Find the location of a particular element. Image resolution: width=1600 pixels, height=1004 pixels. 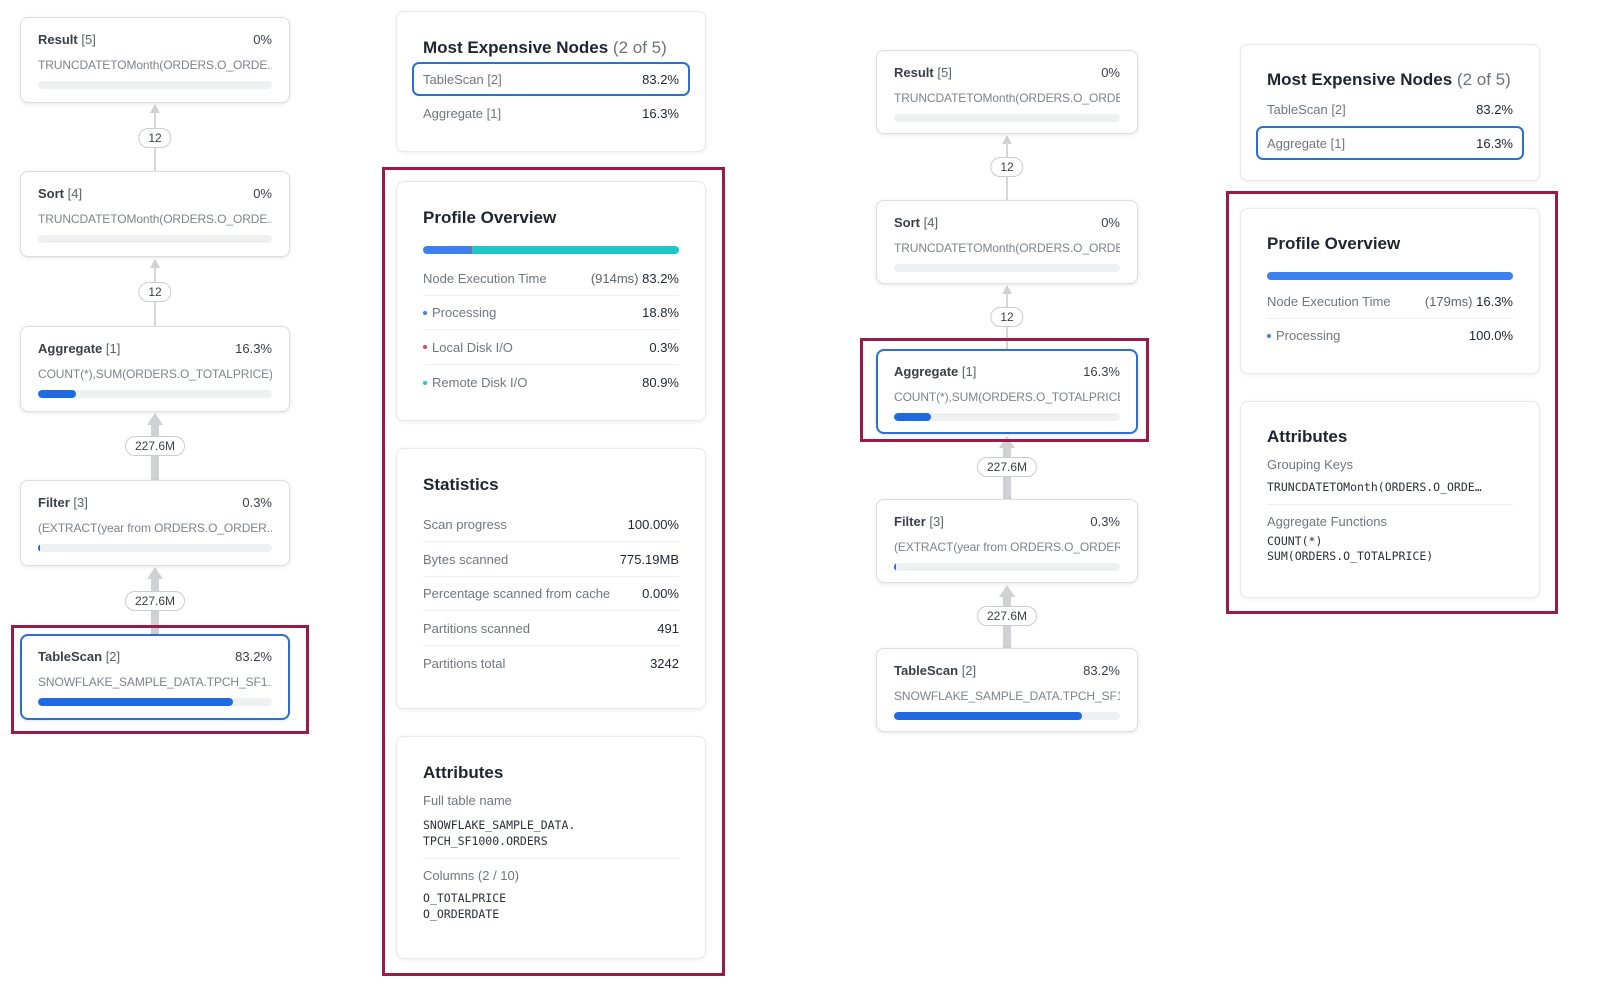

card-title: Statistics is located at coordinates (461, 484).